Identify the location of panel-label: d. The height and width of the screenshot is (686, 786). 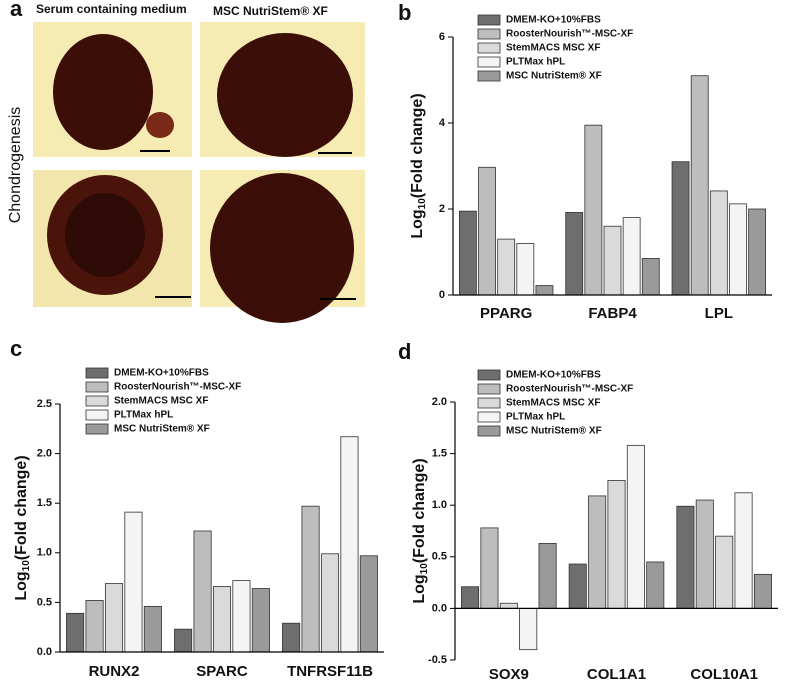
(404, 351).